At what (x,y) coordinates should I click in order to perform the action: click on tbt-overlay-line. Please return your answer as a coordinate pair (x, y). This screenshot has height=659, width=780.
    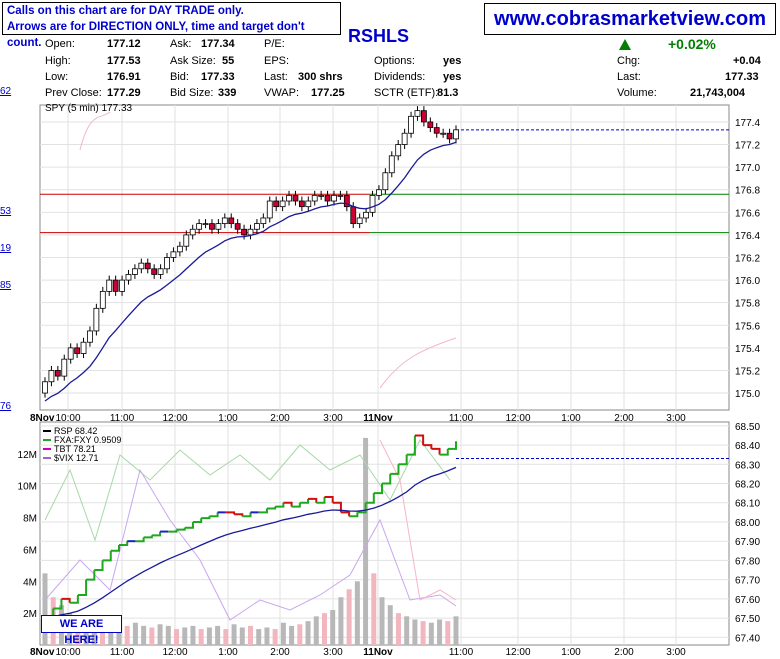
    Looking at the image, I should click on (418, 363).